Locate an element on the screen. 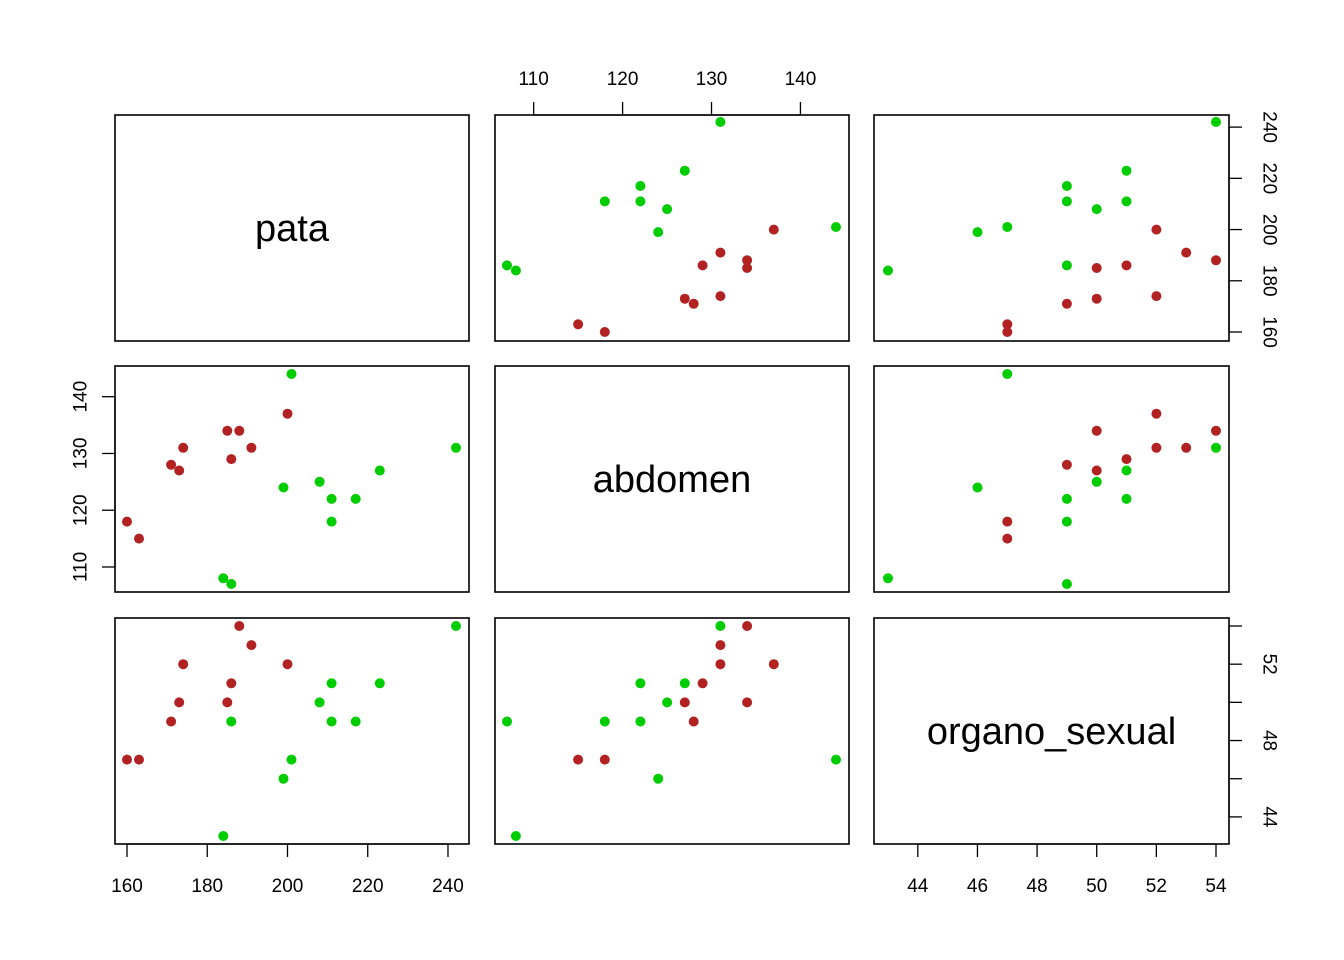  panel-organo_sexual-vs-pata is located at coordinates (292, 731).